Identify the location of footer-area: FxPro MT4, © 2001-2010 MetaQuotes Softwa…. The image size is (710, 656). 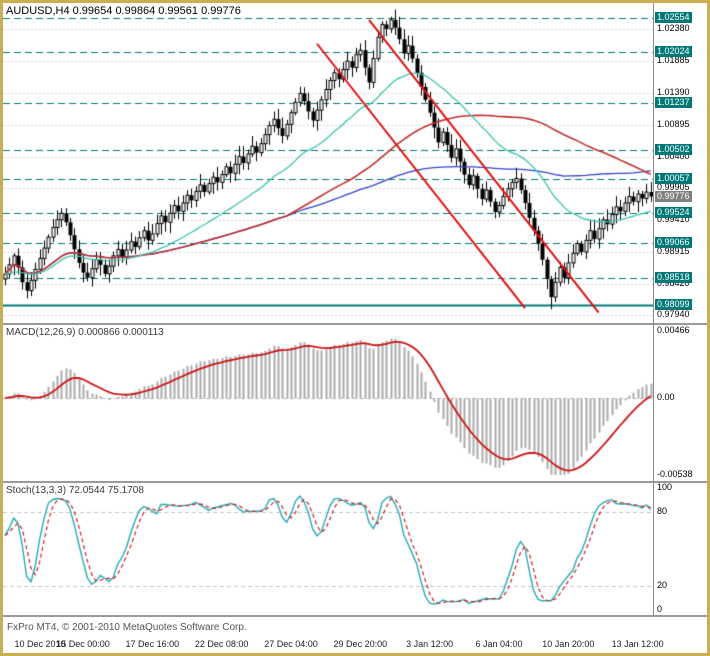
(355, 635).